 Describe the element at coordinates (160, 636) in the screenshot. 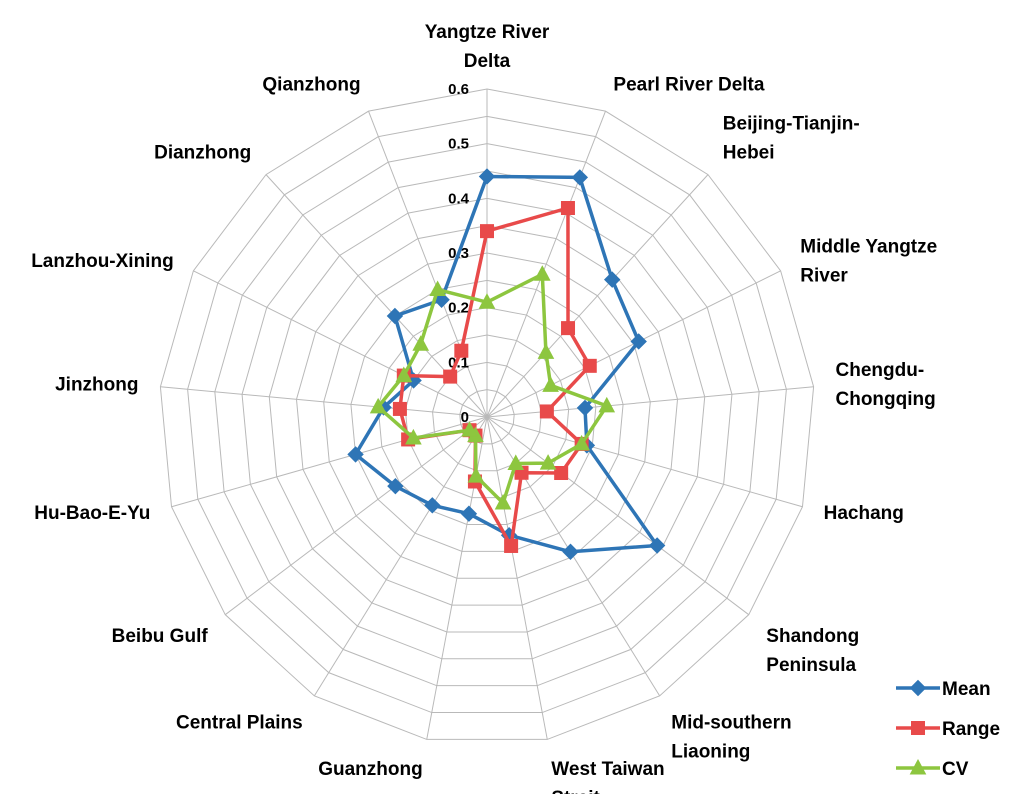

I see `category-label: Beibu Gulf` at that location.